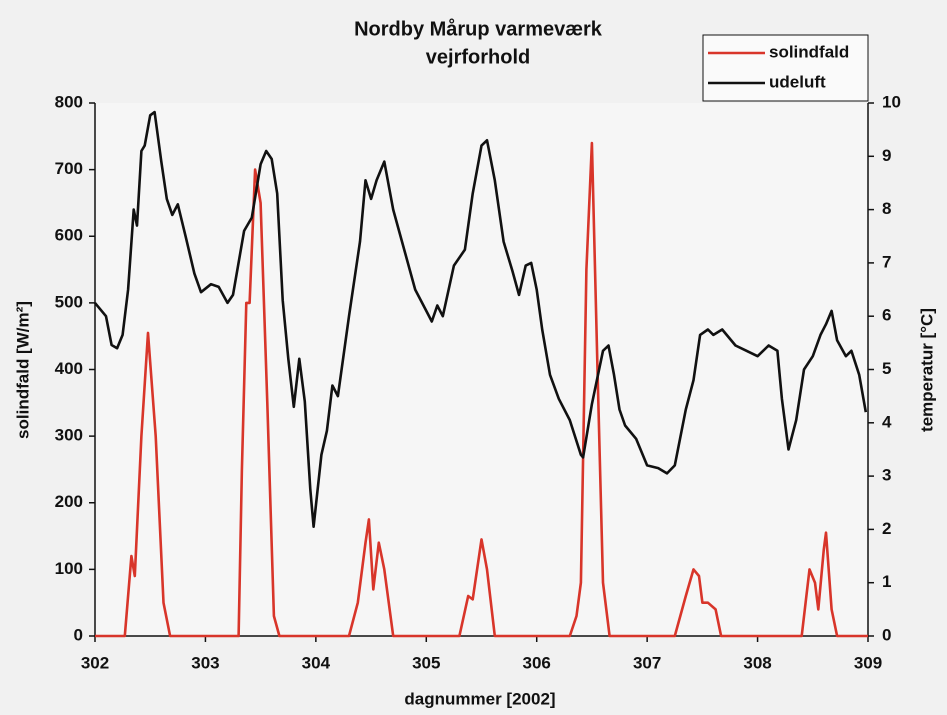 The width and height of the screenshot is (947, 715). Describe the element at coordinates (316, 662) in the screenshot. I see `x-tick-label: 304` at that location.